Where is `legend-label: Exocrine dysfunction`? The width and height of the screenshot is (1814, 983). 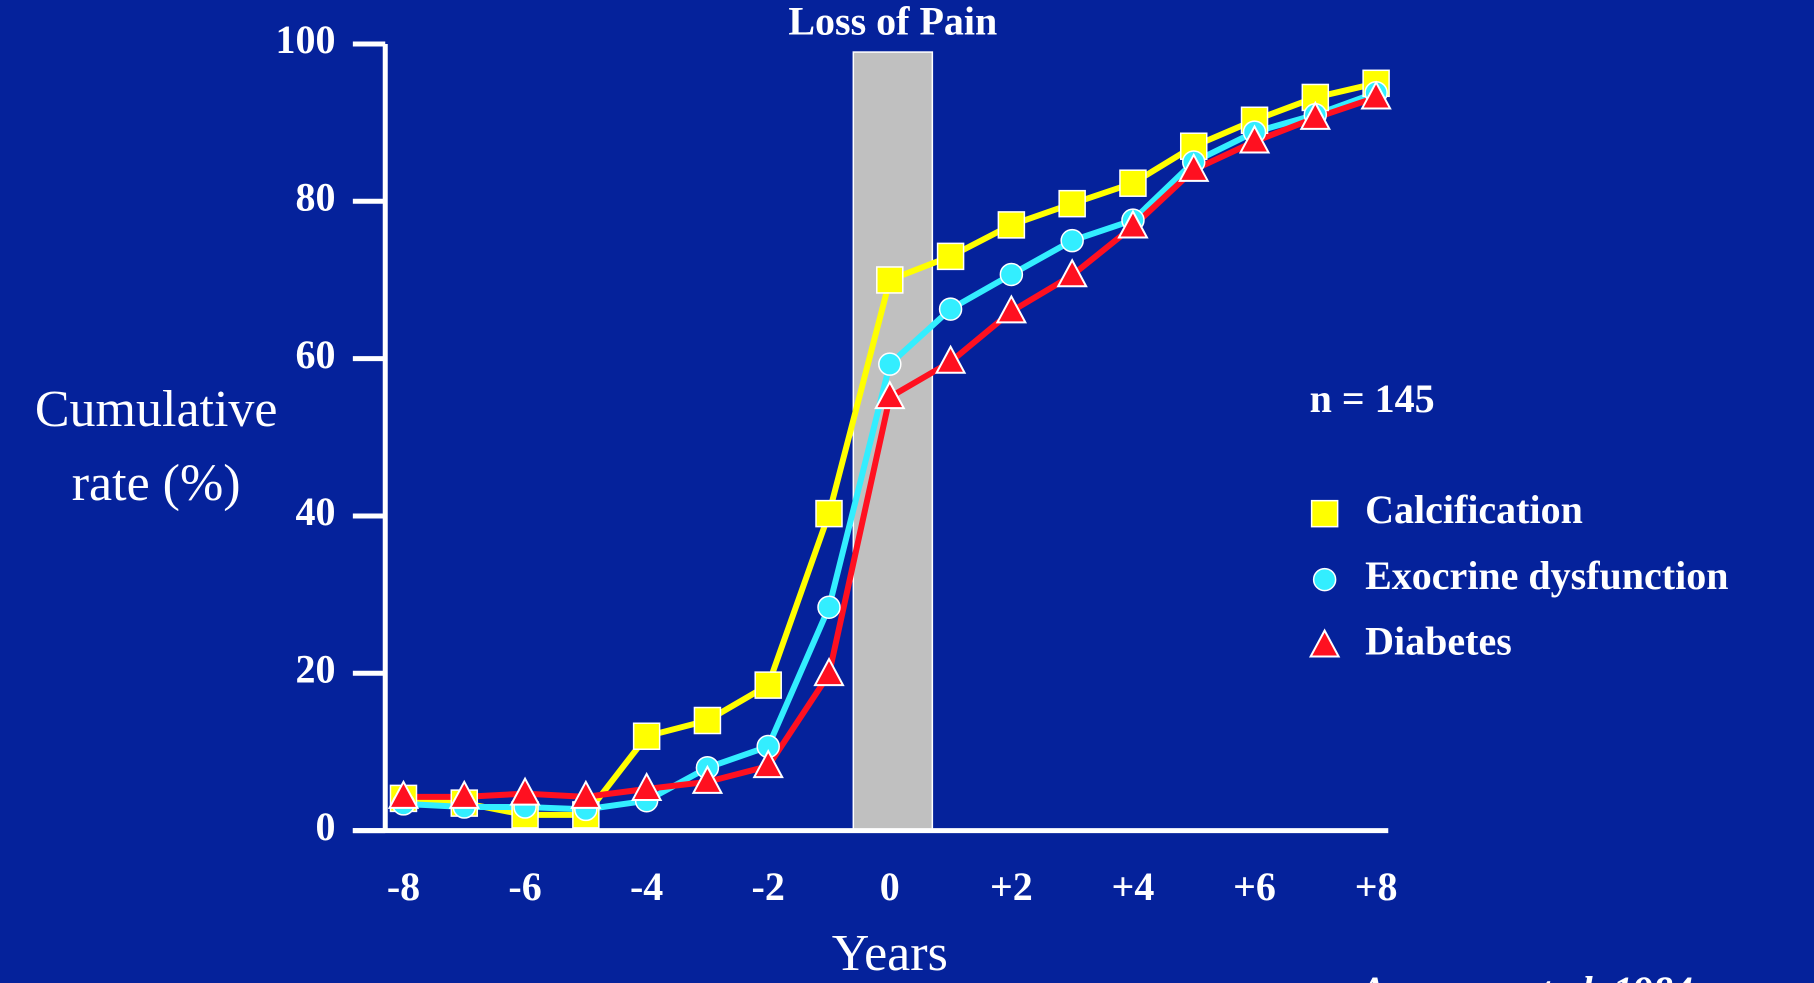
legend-label: Exocrine dysfunction is located at coordinates (1546, 575).